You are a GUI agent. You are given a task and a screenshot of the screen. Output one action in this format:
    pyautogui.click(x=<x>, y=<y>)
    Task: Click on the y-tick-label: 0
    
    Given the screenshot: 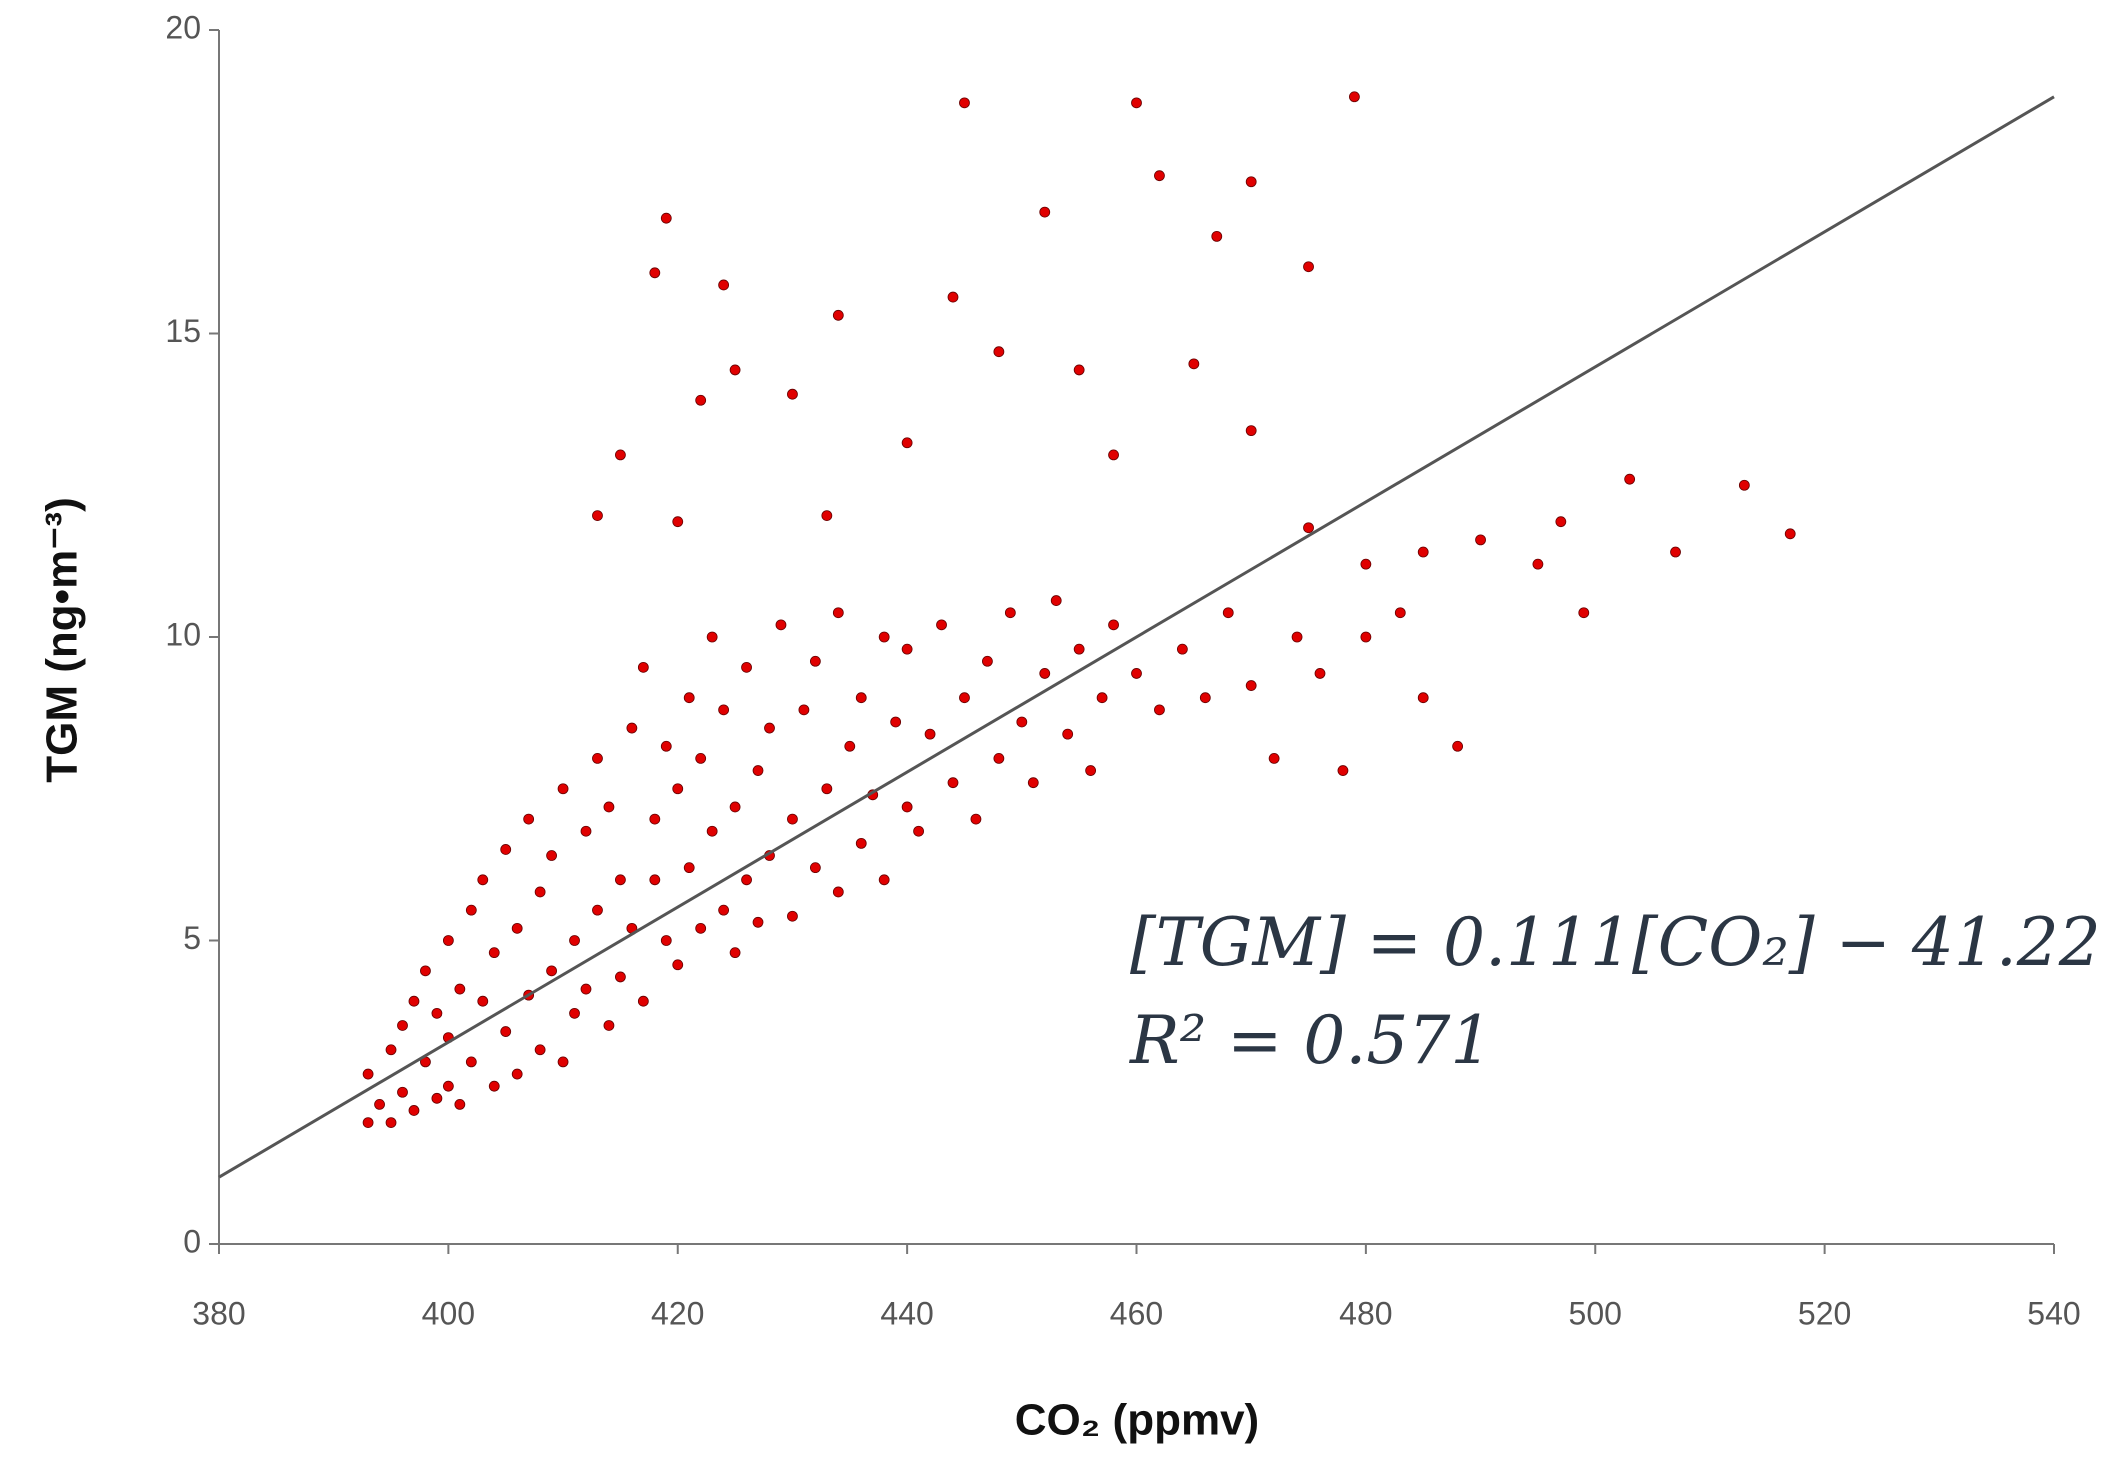 What is the action you would take?
    pyautogui.click(x=192, y=1241)
    